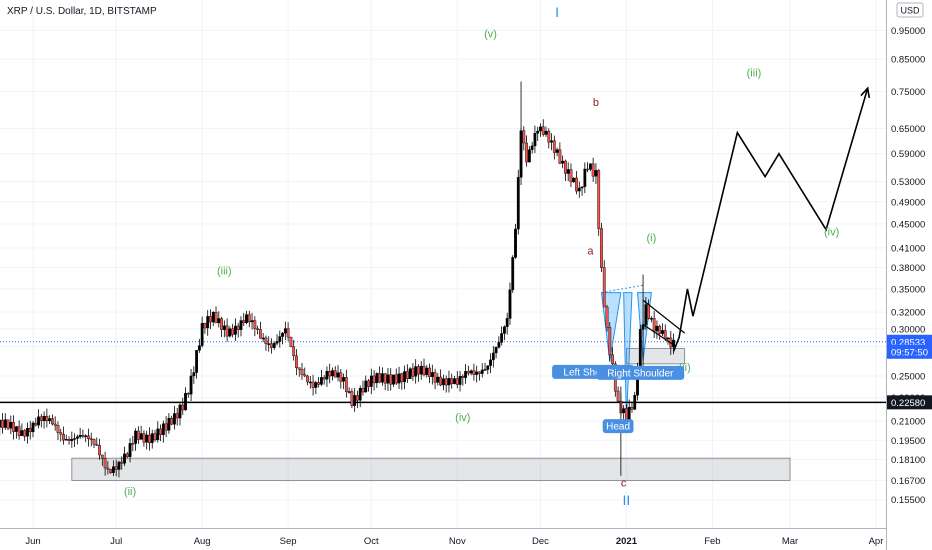 The image size is (932, 550). I want to click on currency-button-label: USD, so click(910, 11).